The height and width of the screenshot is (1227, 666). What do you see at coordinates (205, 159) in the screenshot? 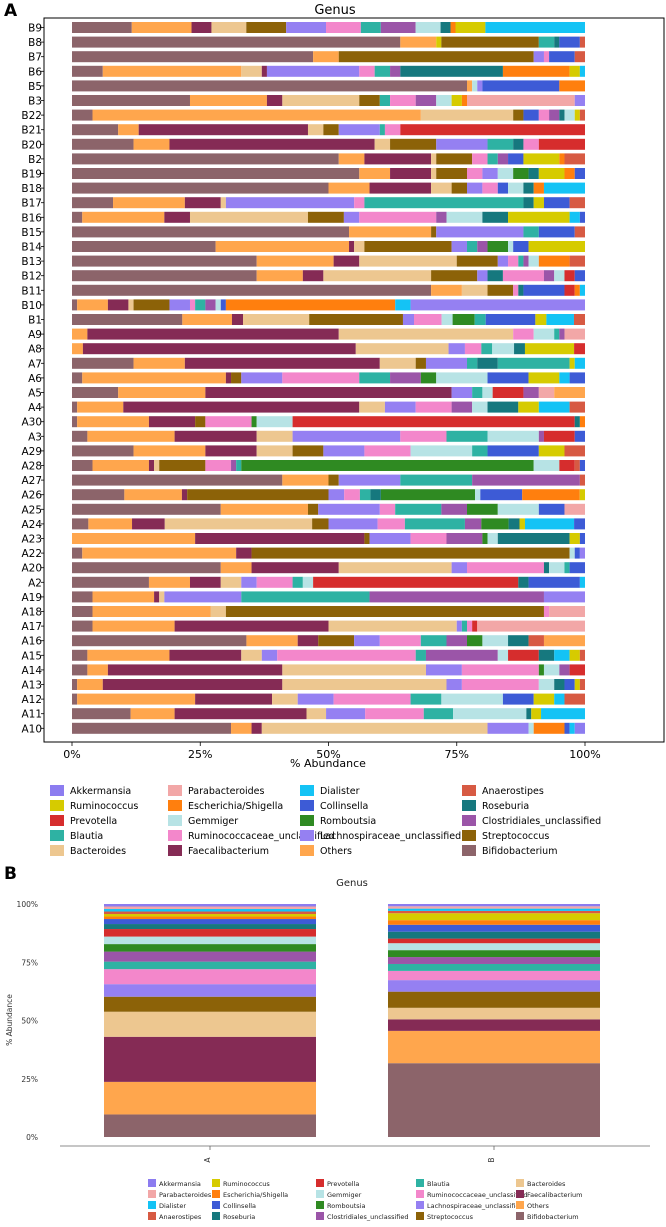
I see `bar-segment-b2-bifidobacterium` at bounding box center [205, 159].